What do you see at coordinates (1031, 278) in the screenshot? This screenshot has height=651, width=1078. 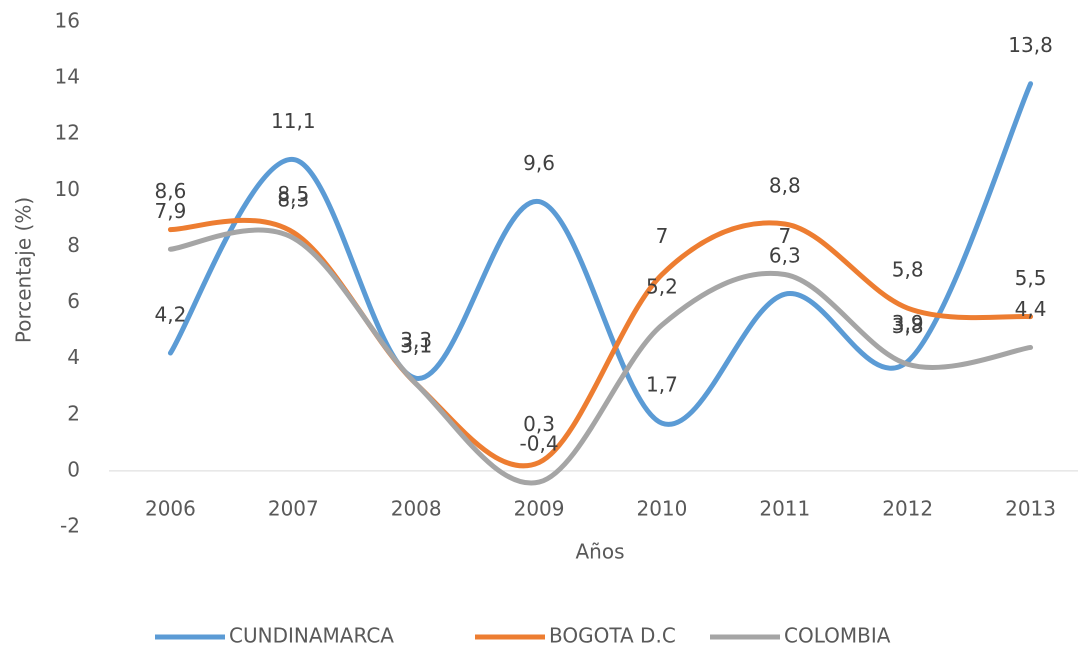 I see `data-label: 5,5` at bounding box center [1031, 278].